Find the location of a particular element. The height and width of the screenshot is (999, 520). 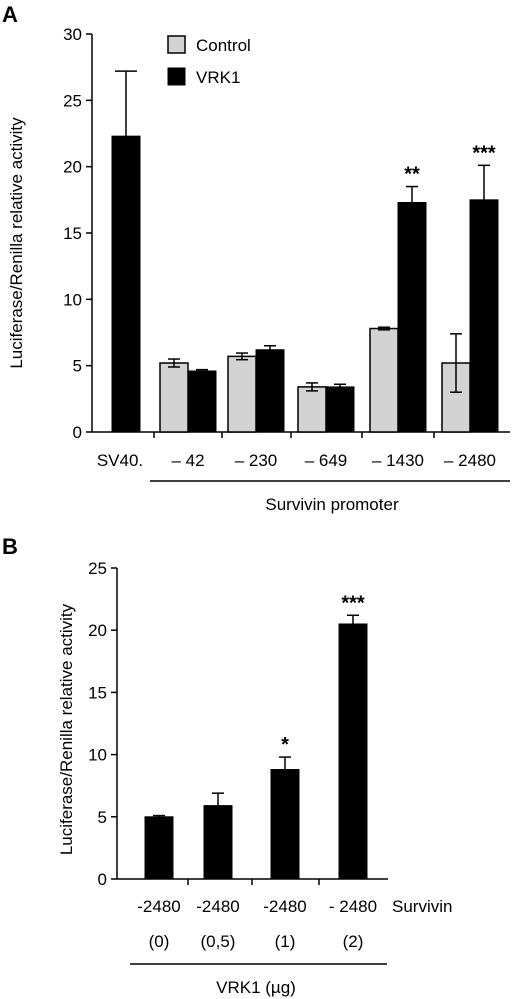

panel-a-category-label: – 230 is located at coordinates (256, 460).